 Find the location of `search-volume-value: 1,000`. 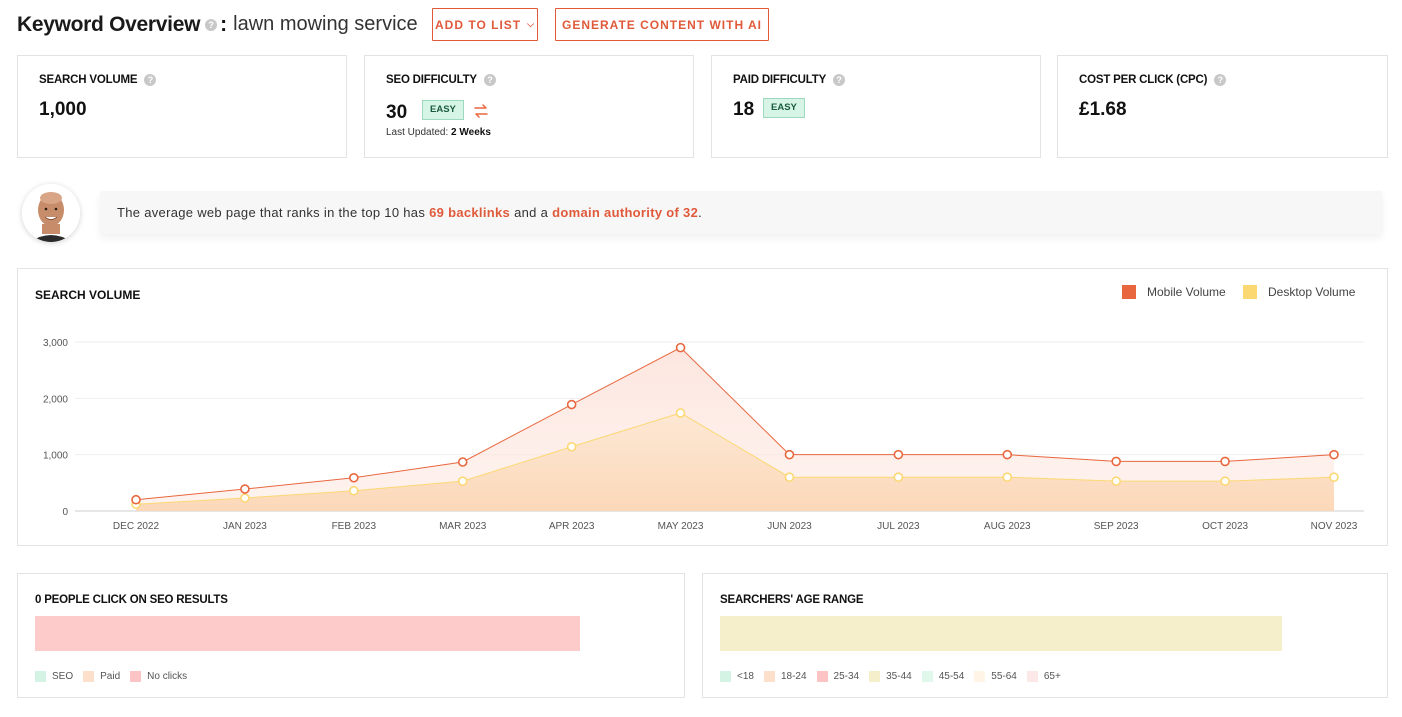

search-volume-value: 1,000 is located at coordinates (63, 109).